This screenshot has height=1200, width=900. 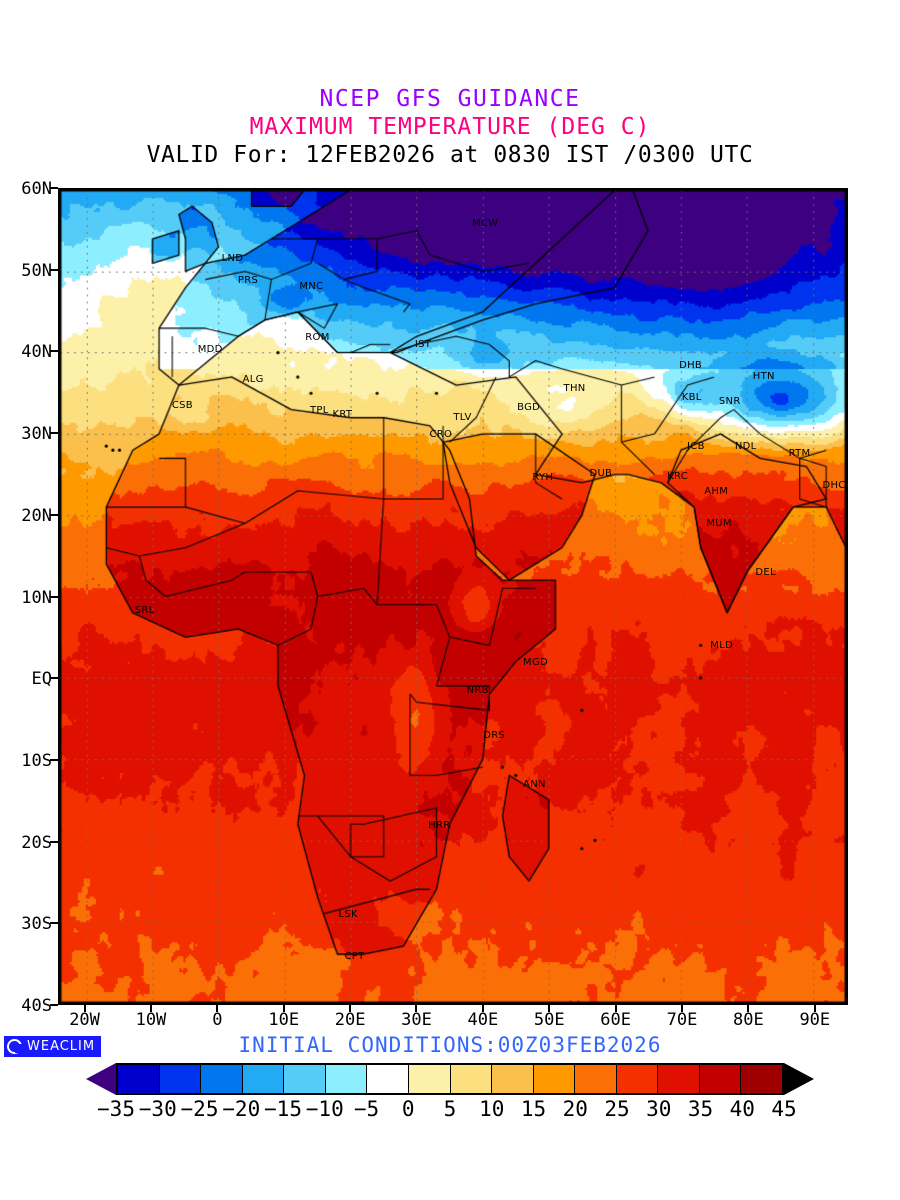 I want to click on colorbar-cells, so click(x=450, y=1079).